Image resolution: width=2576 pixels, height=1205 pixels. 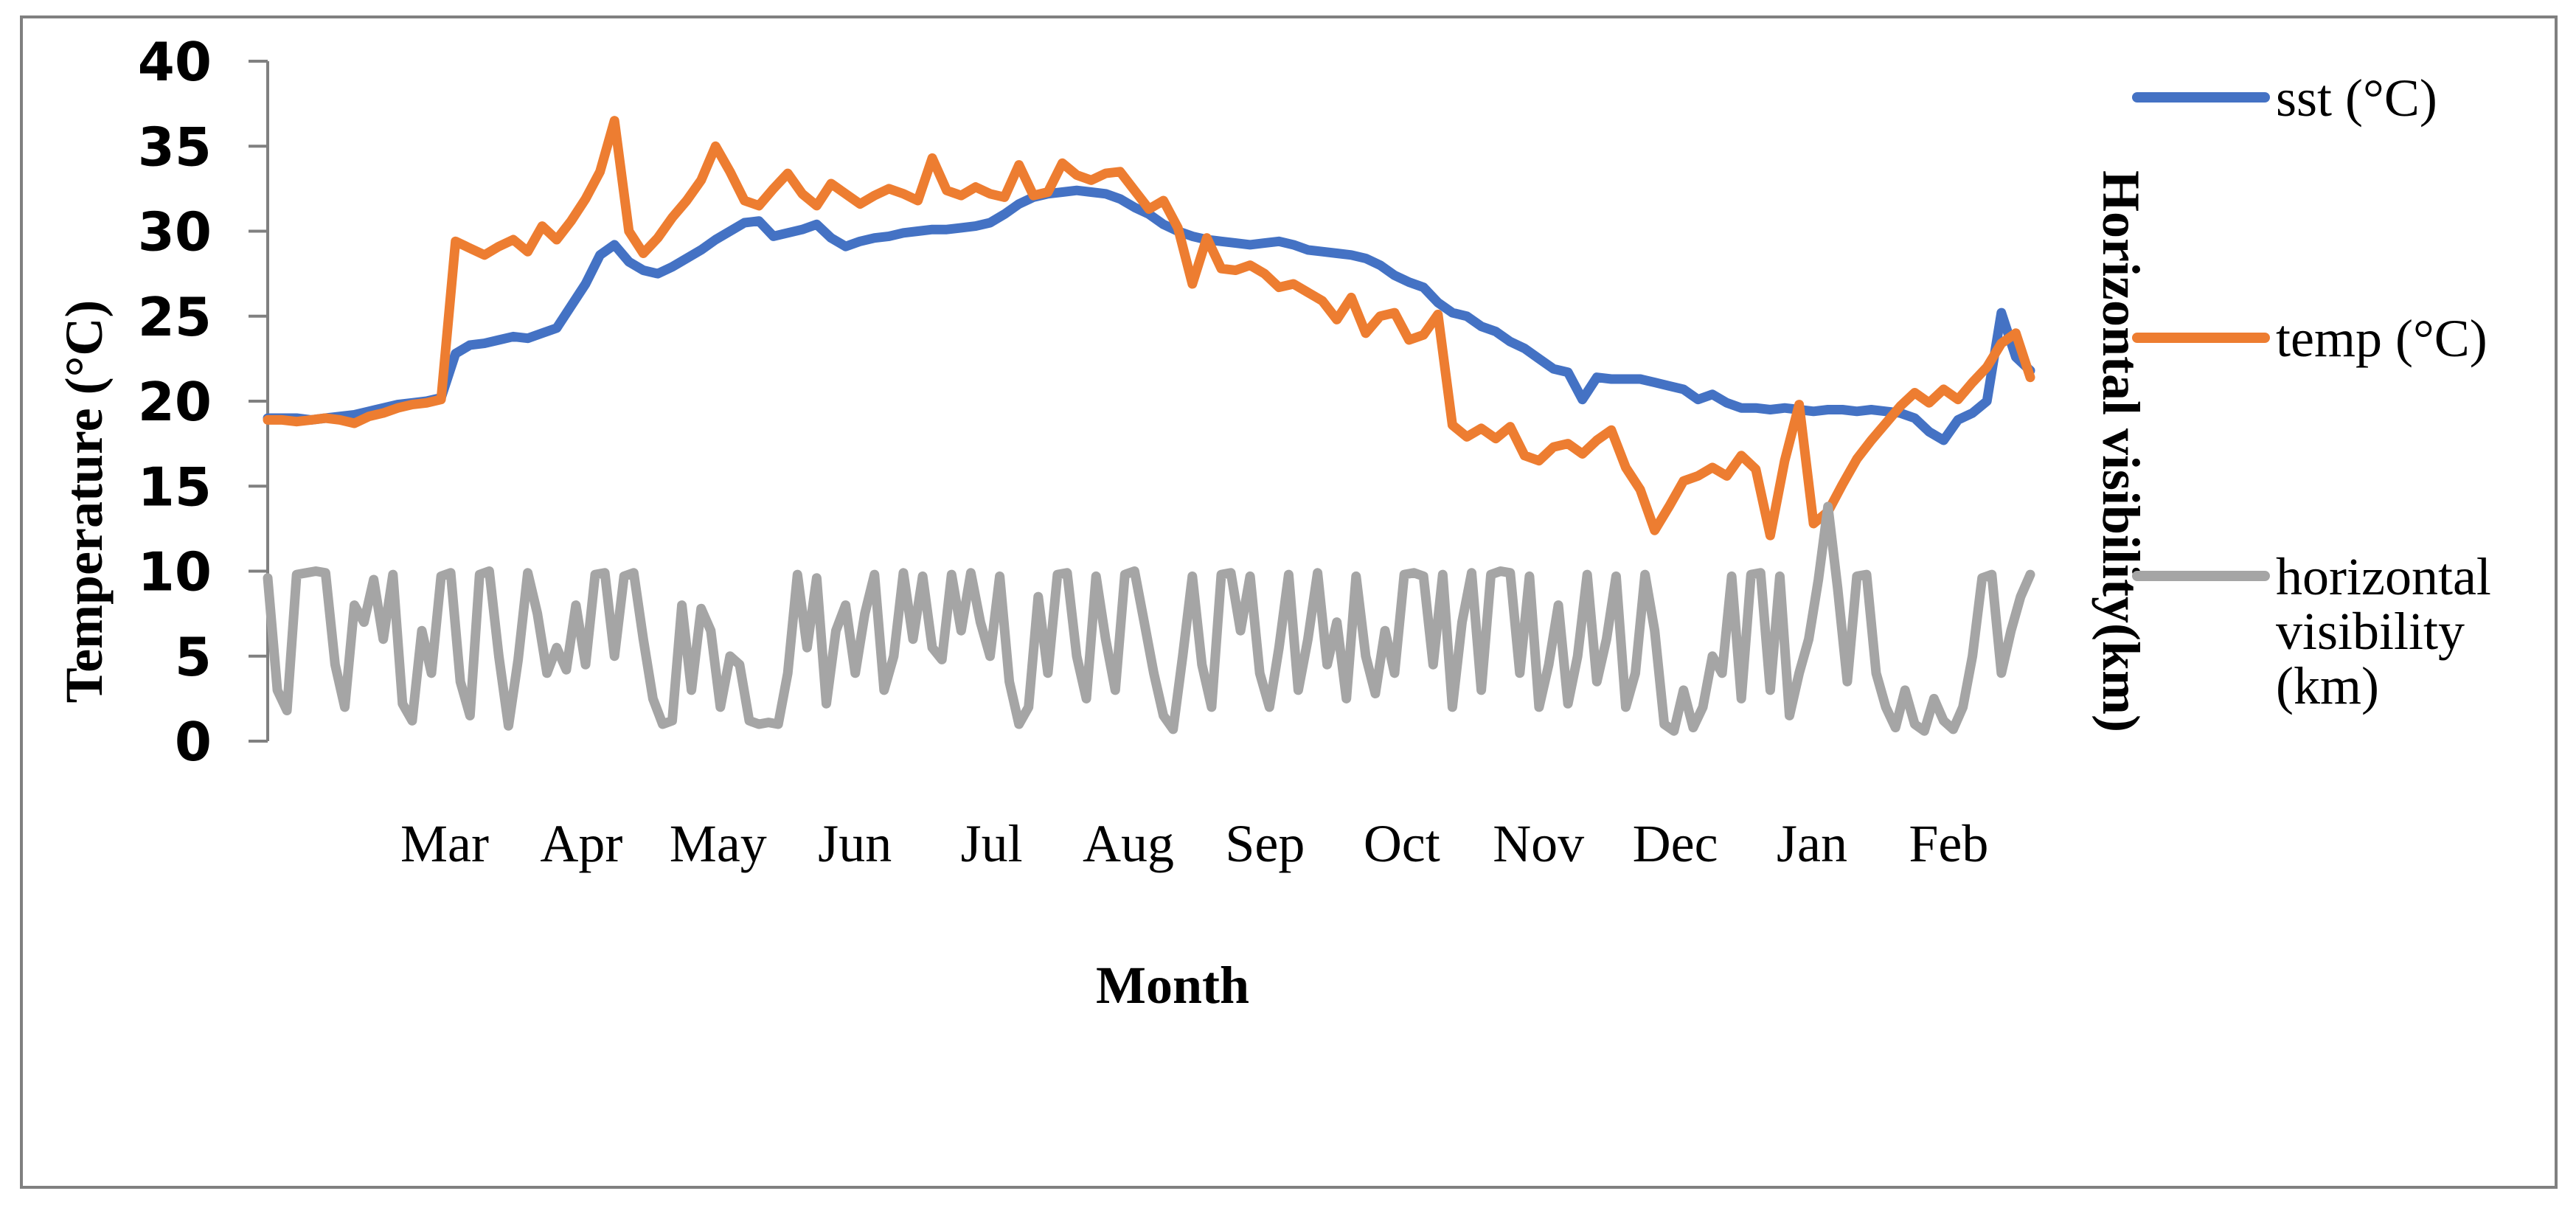 I want to click on legend-label-temp: temp (°C), so click(x=2382, y=338).